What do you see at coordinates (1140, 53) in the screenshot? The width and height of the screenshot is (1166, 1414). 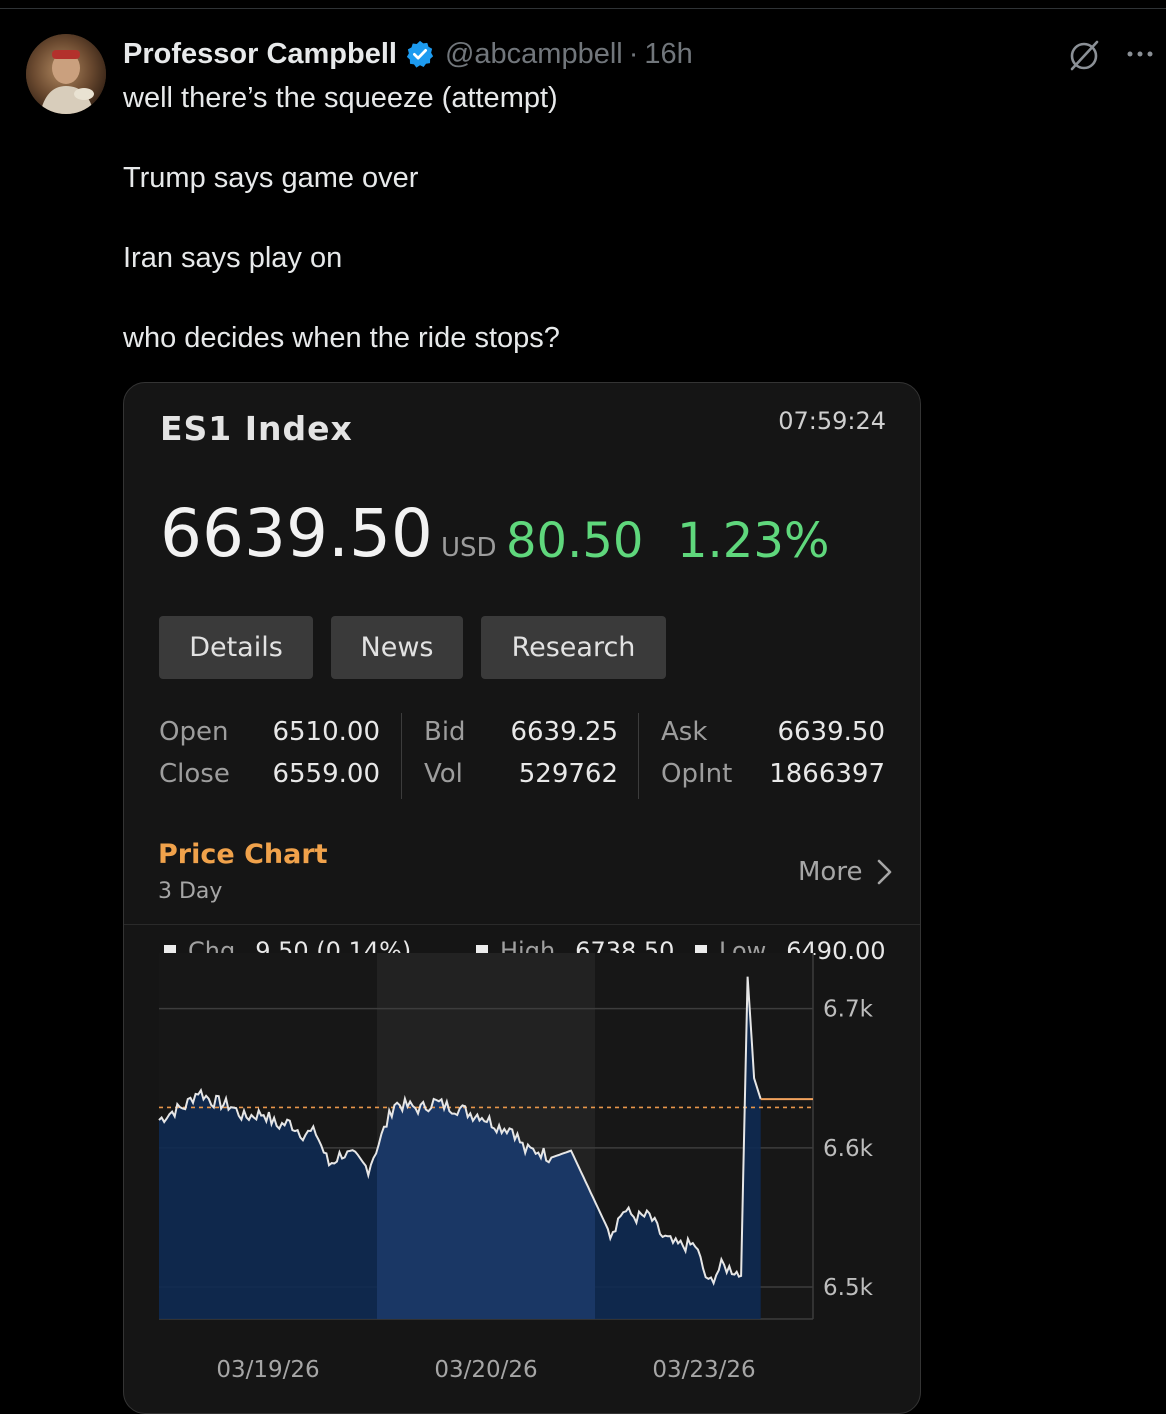 I see `more-options-icon` at bounding box center [1140, 53].